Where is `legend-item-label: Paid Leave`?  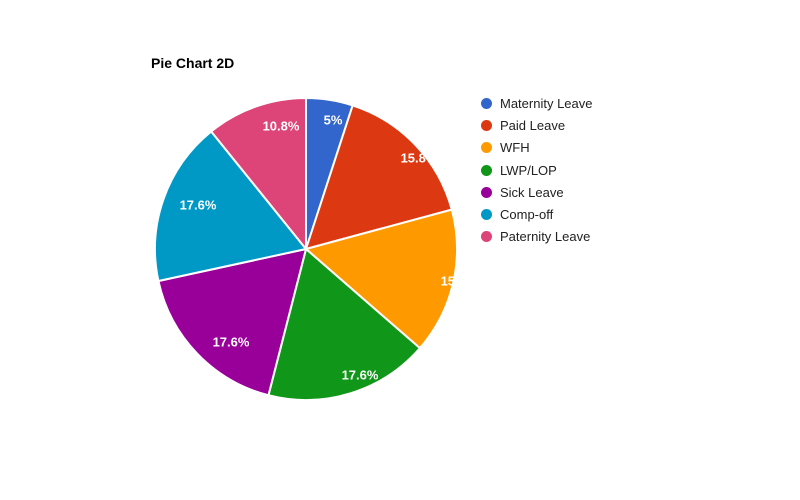 legend-item-label: Paid Leave is located at coordinates (533, 125).